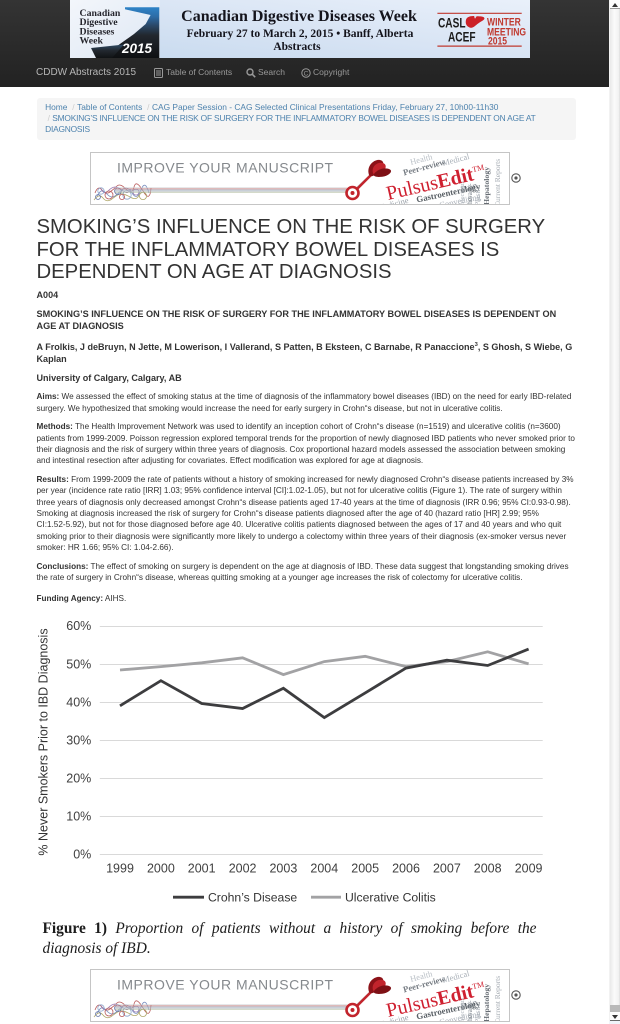 Image resolution: width=620 pixels, height=1024 pixels. Describe the element at coordinates (283, 868) in the screenshot. I see `svg-text: 2003` at that location.